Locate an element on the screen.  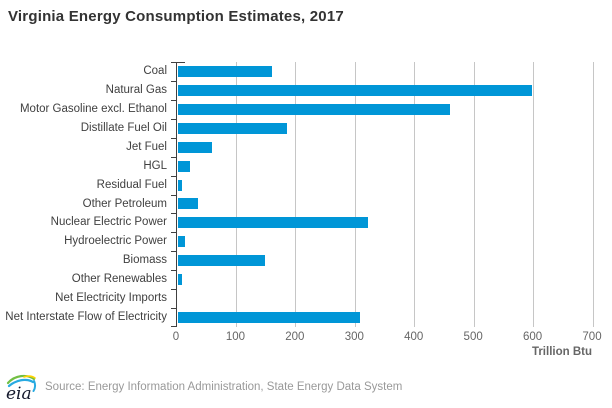
x-axis-title: Trillion Btu is located at coordinates (561, 352).